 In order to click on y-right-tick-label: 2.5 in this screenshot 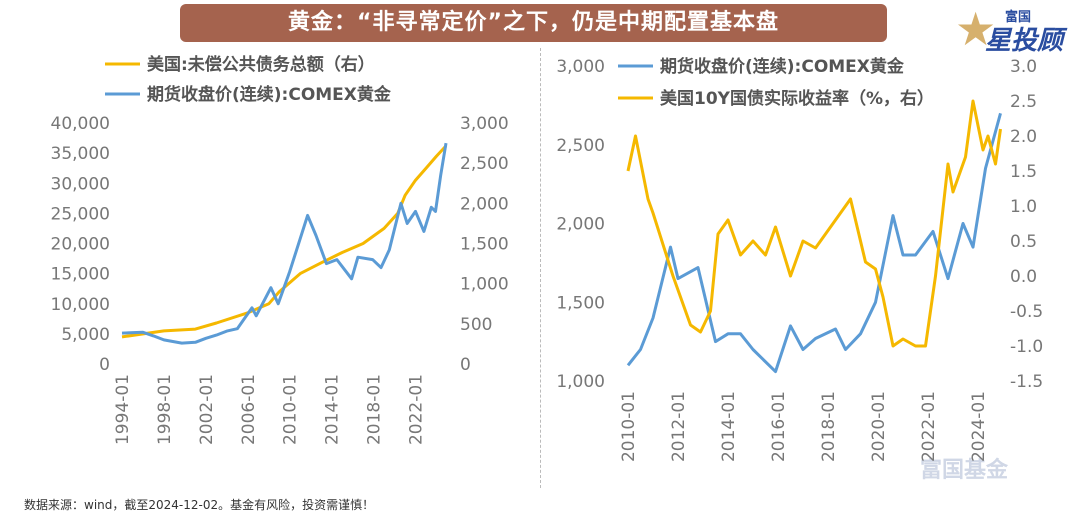, I will do `click(1023, 102)`.